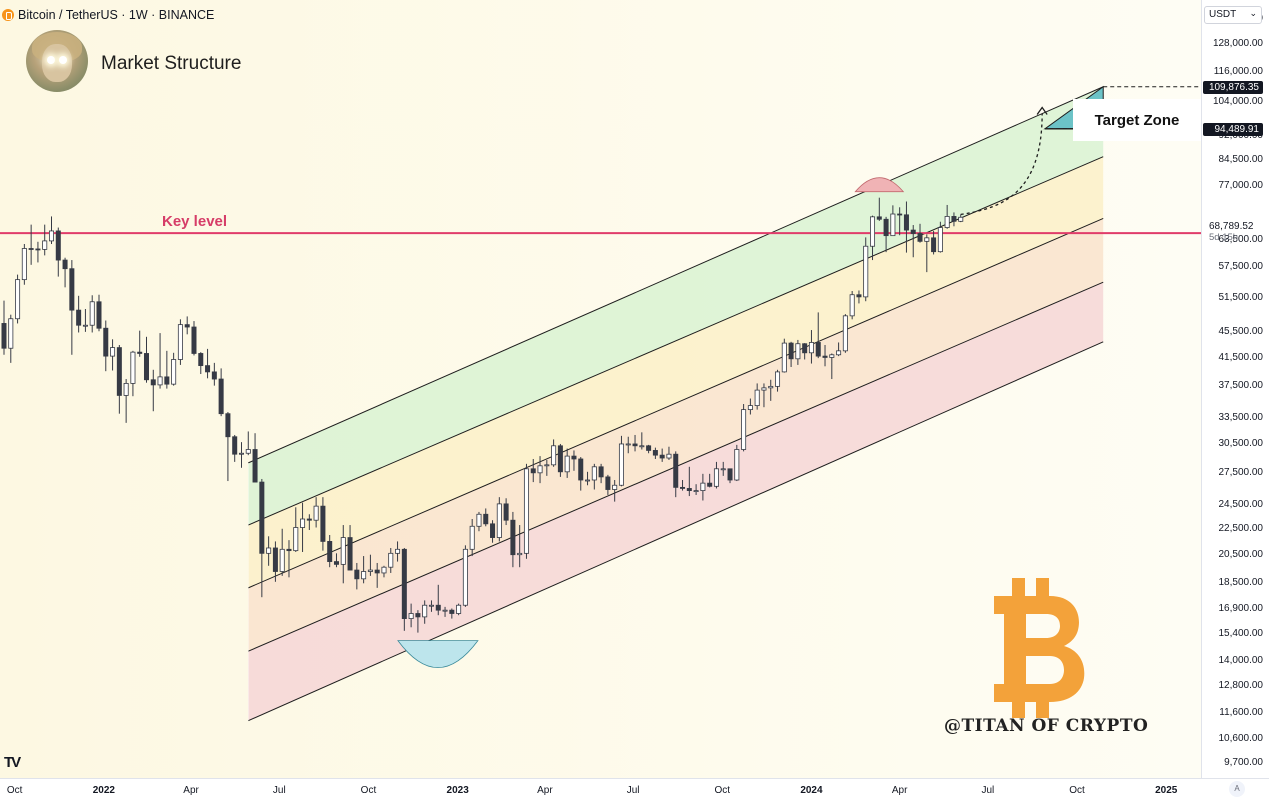  Describe the element at coordinates (1046, 726) in the screenshot. I see `author-watermark: @TITAN OF CRYPTO` at that location.